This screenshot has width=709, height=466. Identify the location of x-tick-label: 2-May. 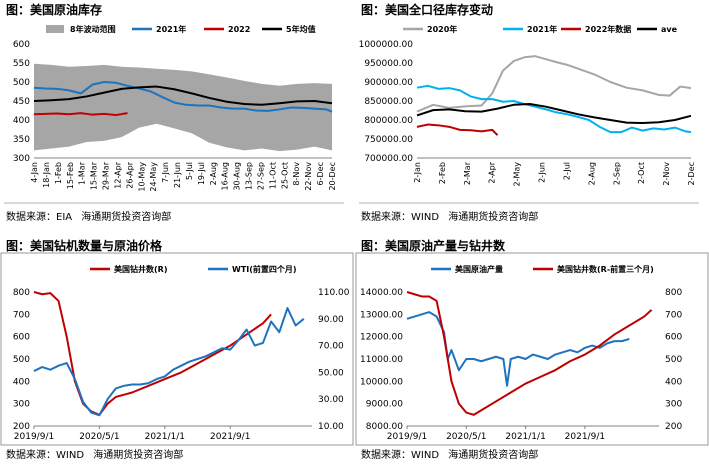
(517, 174).